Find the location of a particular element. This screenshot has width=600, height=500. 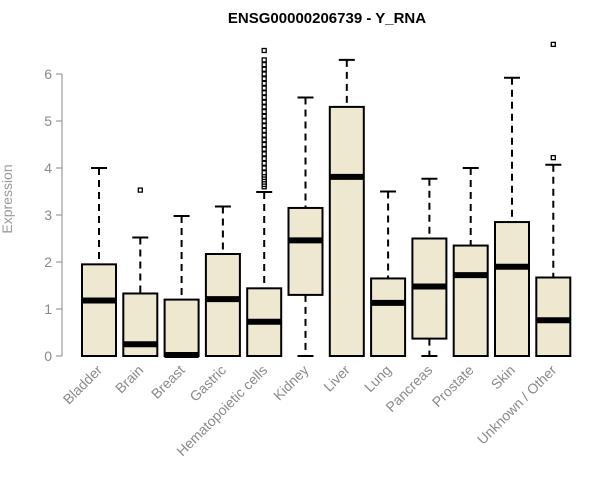

box-unknown-other is located at coordinates (553, 199).